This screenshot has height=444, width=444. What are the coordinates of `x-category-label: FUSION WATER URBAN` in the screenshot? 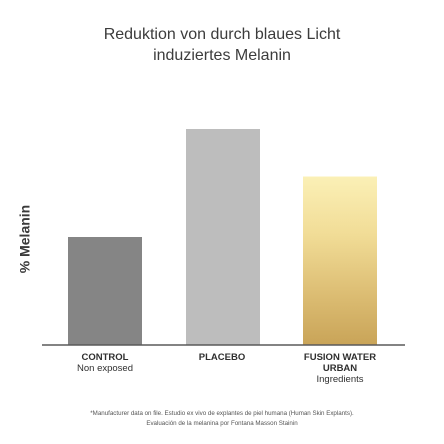 It's located at (340, 363).